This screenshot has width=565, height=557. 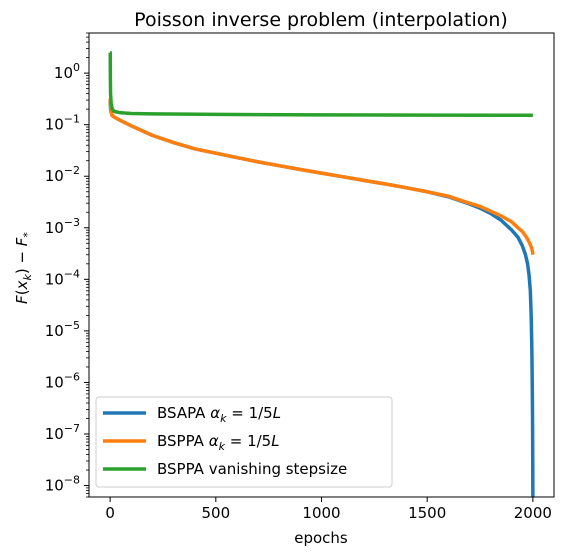 I want to click on y-axis-label: F(xk) − F*, so click(x=23, y=268).